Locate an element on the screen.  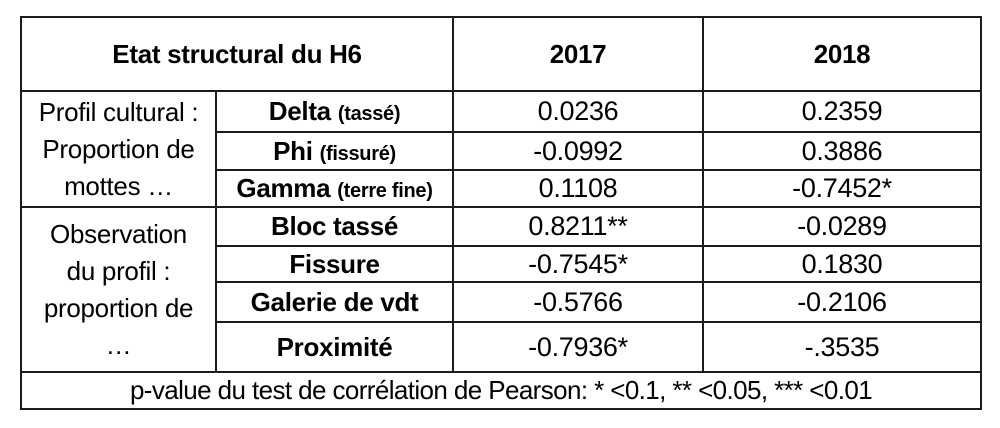
value-cell: -0.5766 is located at coordinates (578, 302).